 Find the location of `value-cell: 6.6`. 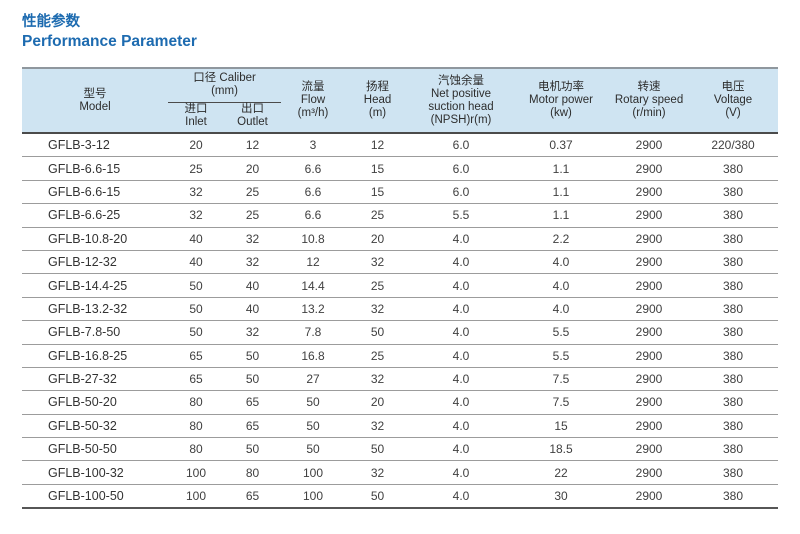

value-cell: 6.6 is located at coordinates (313, 215).